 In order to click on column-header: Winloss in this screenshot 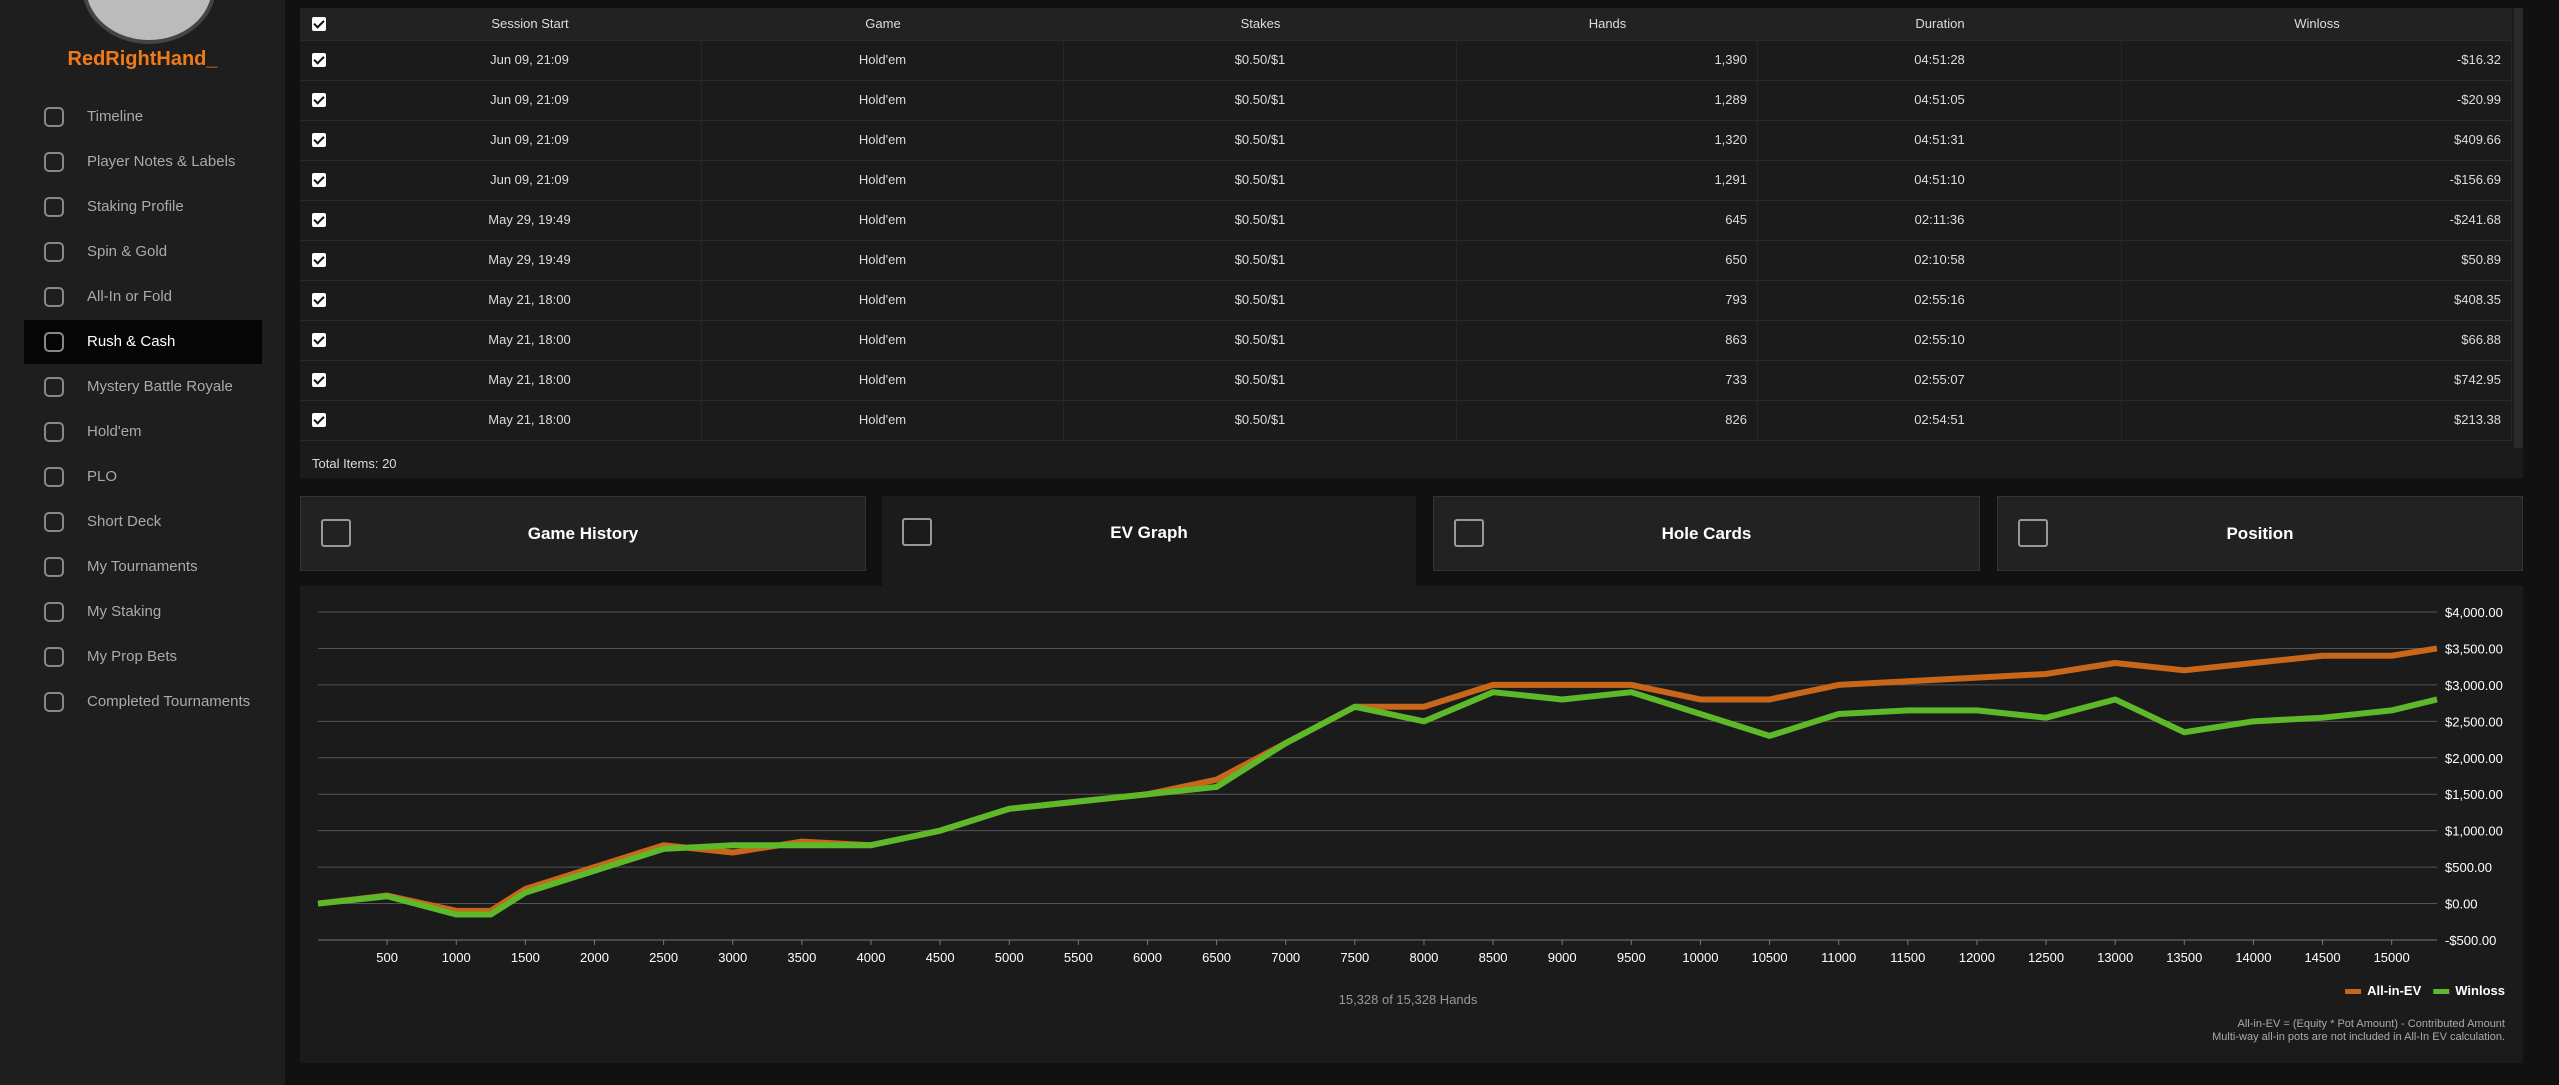, I will do `click(2317, 23)`.